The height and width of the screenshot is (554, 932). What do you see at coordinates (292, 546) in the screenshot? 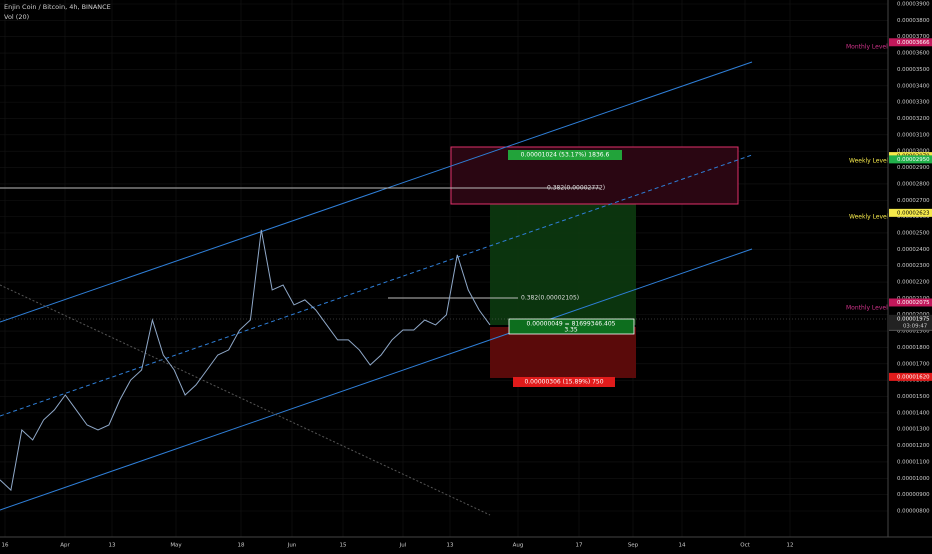
I see `x-tick-label: Jun` at bounding box center [292, 546].